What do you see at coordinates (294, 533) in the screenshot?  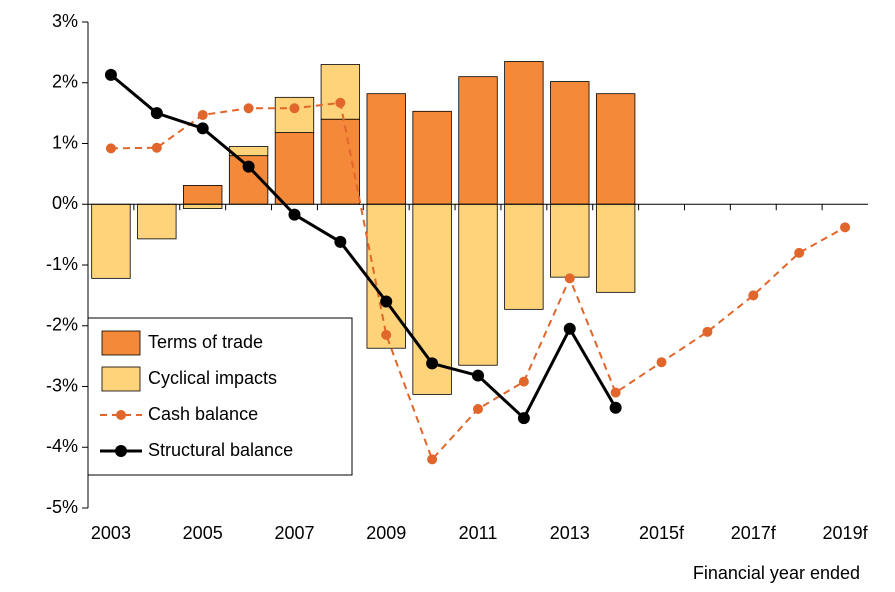 I see `x-tick-label: 2007` at bounding box center [294, 533].